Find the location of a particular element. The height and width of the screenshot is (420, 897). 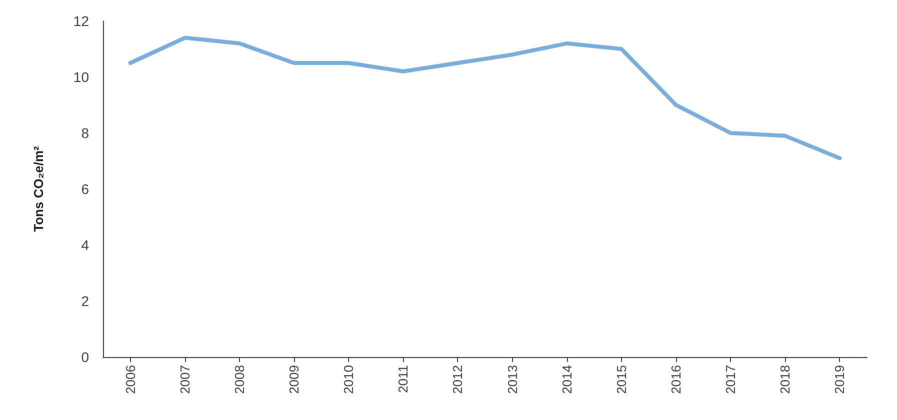

y-tick-label: 2 is located at coordinates (85, 301).